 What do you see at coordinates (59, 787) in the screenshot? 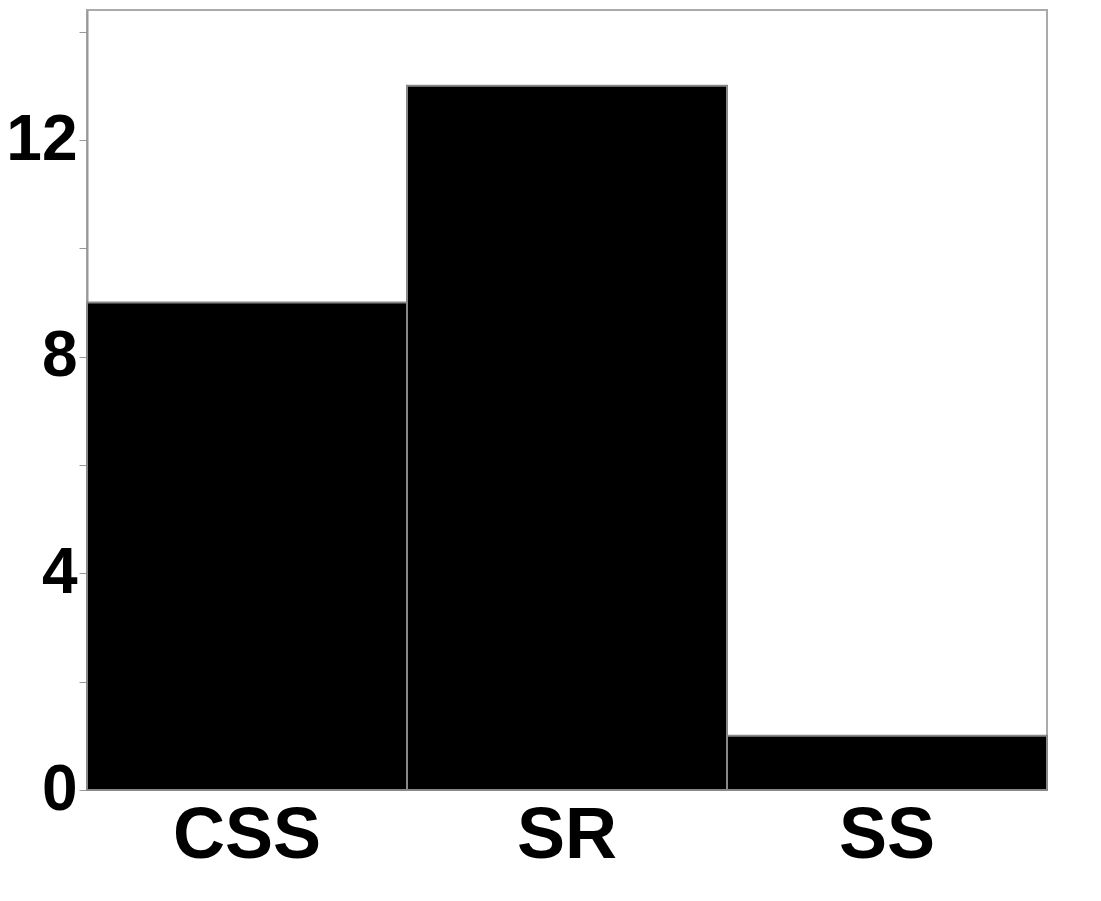
I see `y-tick-label: 0` at bounding box center [59, 787].